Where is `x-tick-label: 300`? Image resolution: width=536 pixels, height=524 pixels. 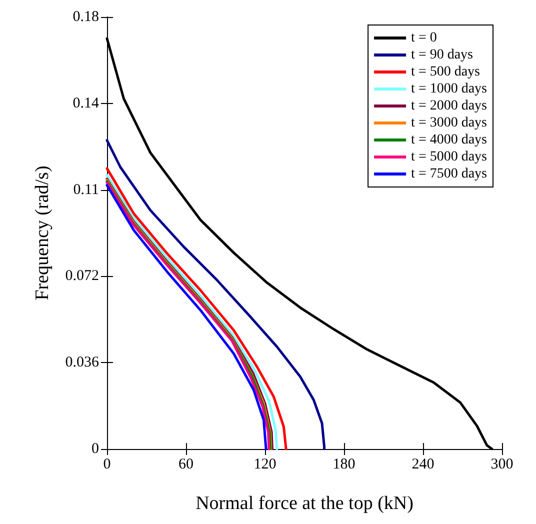 x-tick-label: 300 is located at coordinates (502, 464).